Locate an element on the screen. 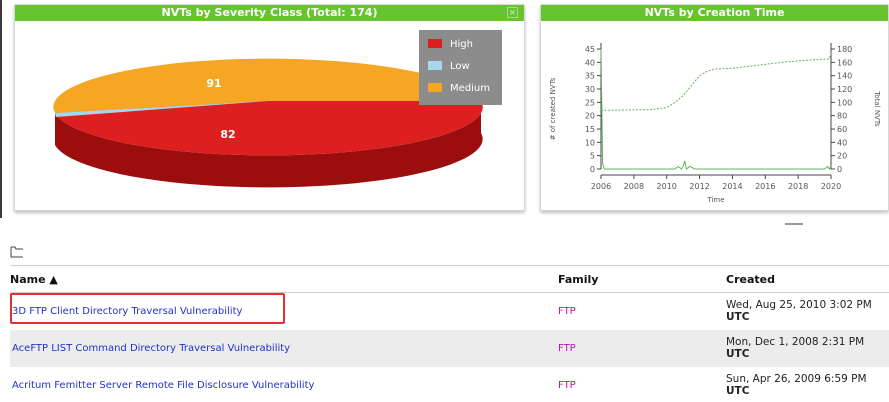 This screenshot has width=889, height=402. severity-chart-title: NVTs by Severity Class (Total: 174) is located at coordinates (269, 12).